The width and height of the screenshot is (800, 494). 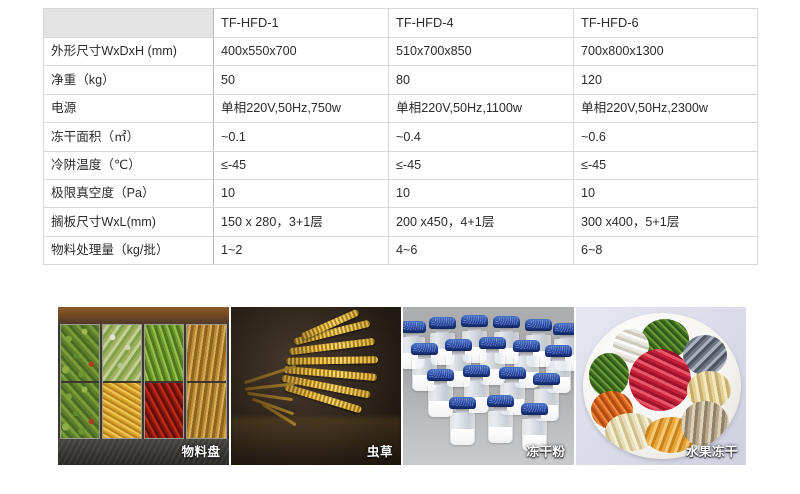 What do you see at coordinates (315, 386) in the screenshot?
I see `photo-cordyceps: 虫草` at bounding box center [315, 386].